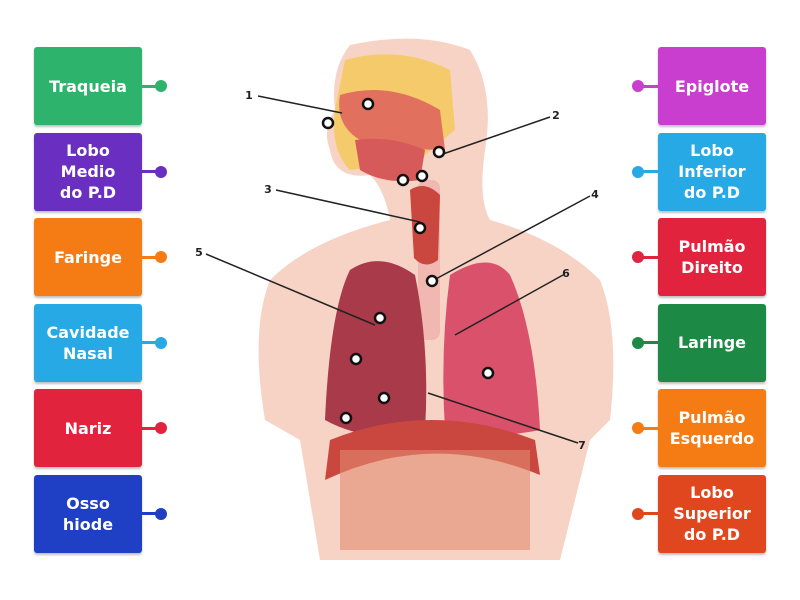 The height and width of the screenshot is (600, 800). I want to click on label-tile: Faringe, so click(88, 257).